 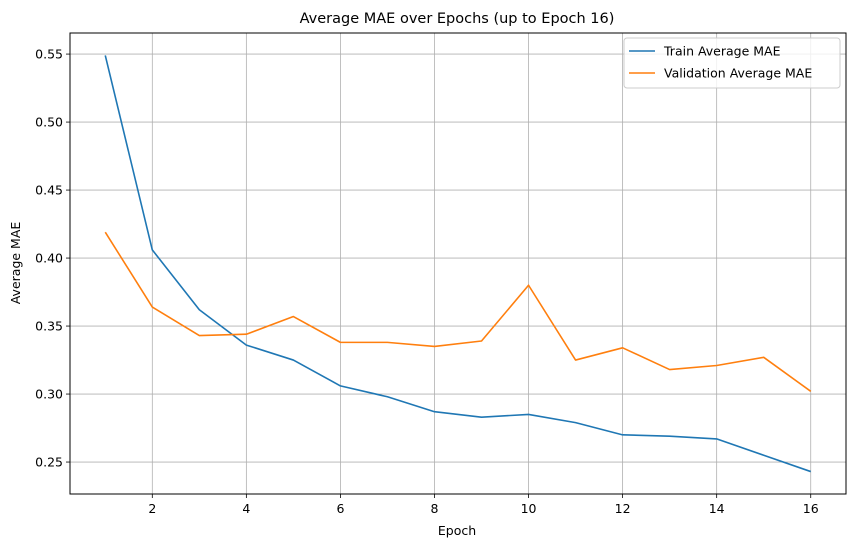 I want to click on x-axis-label: Epoch, so click(x=457, y=530).